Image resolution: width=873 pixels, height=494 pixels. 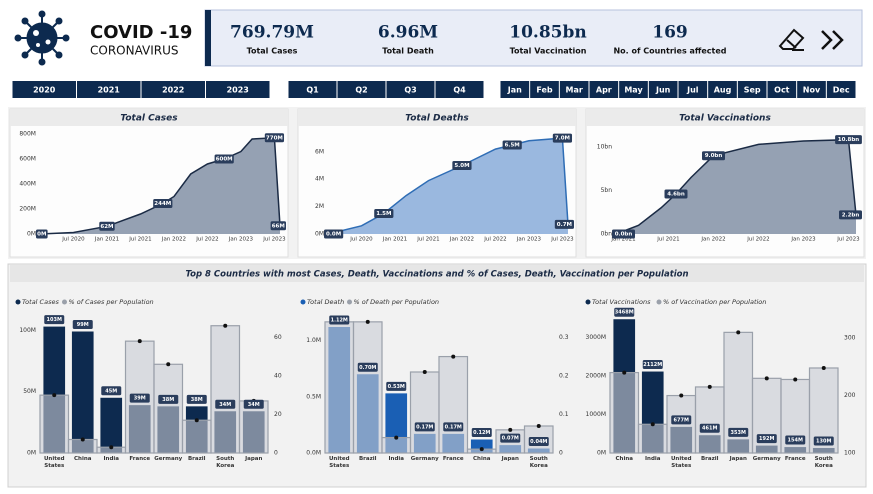 I want to click on x-tick-label: United States, so click(x=681, y=462).